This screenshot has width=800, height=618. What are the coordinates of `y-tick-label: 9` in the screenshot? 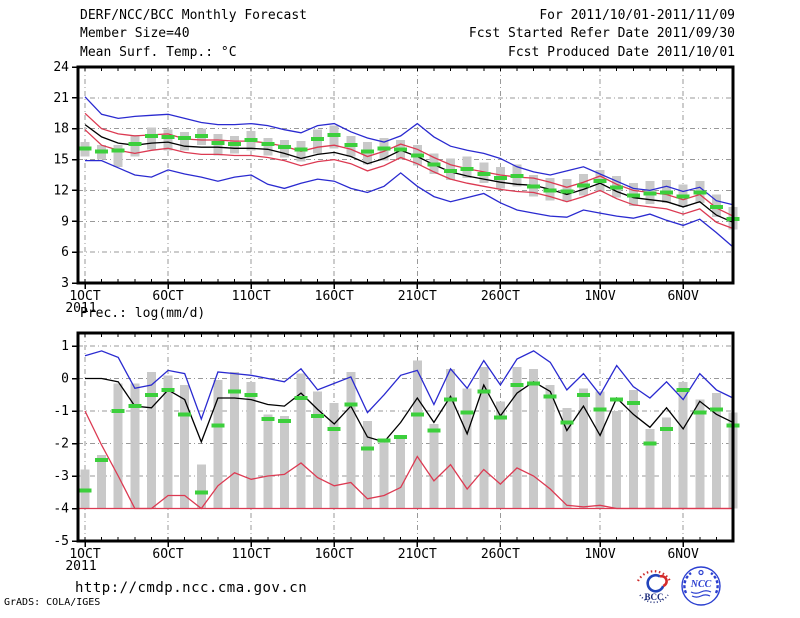 It's located at (65, 221).